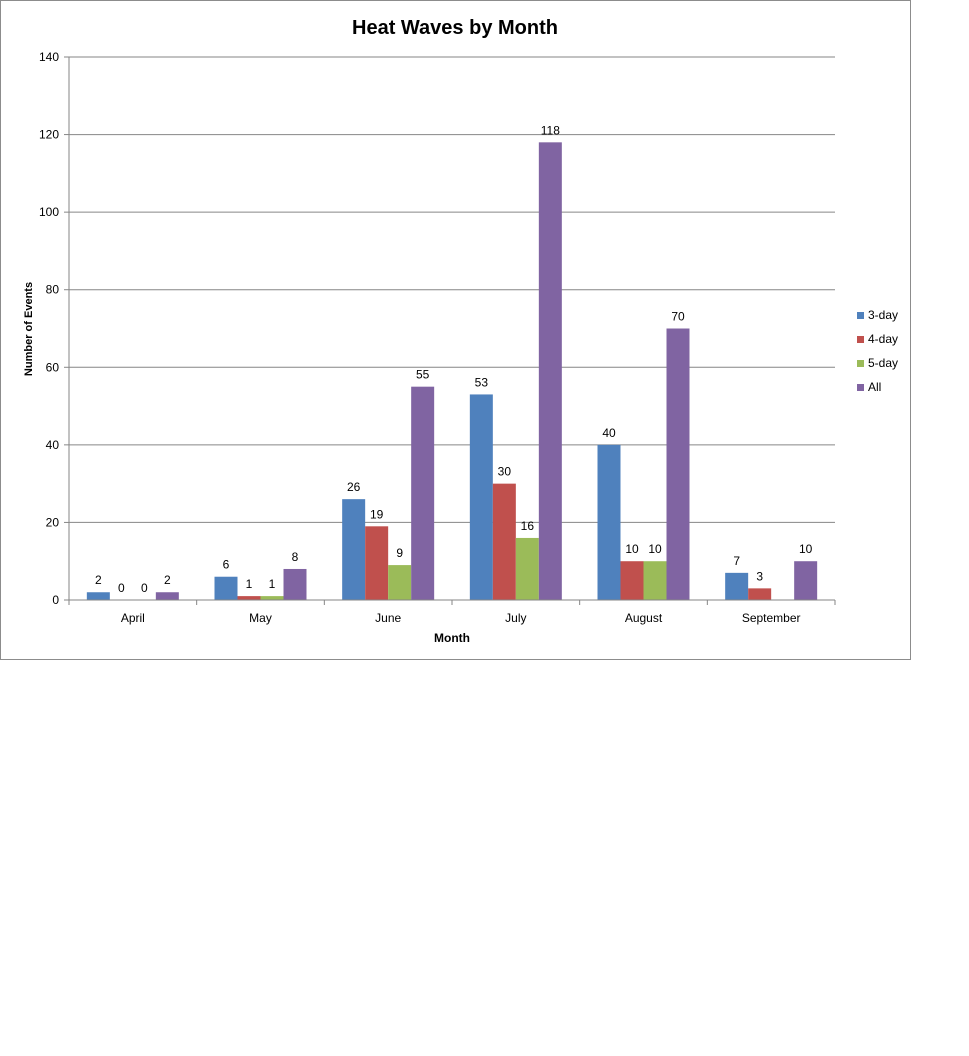 The height and width of the screenshot is (1056, 969). What do you see at coordinates (423, 493) in the screenshot?
I see `bar-all-june` at bounding box center [423, 493].